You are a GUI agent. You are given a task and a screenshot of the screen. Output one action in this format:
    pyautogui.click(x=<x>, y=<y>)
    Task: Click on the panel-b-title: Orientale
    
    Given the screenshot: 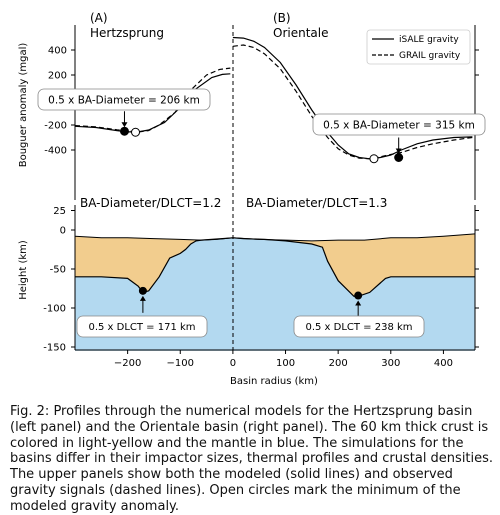 What is the action you would take?
    pyautogui.click(x=300, y=33)
    